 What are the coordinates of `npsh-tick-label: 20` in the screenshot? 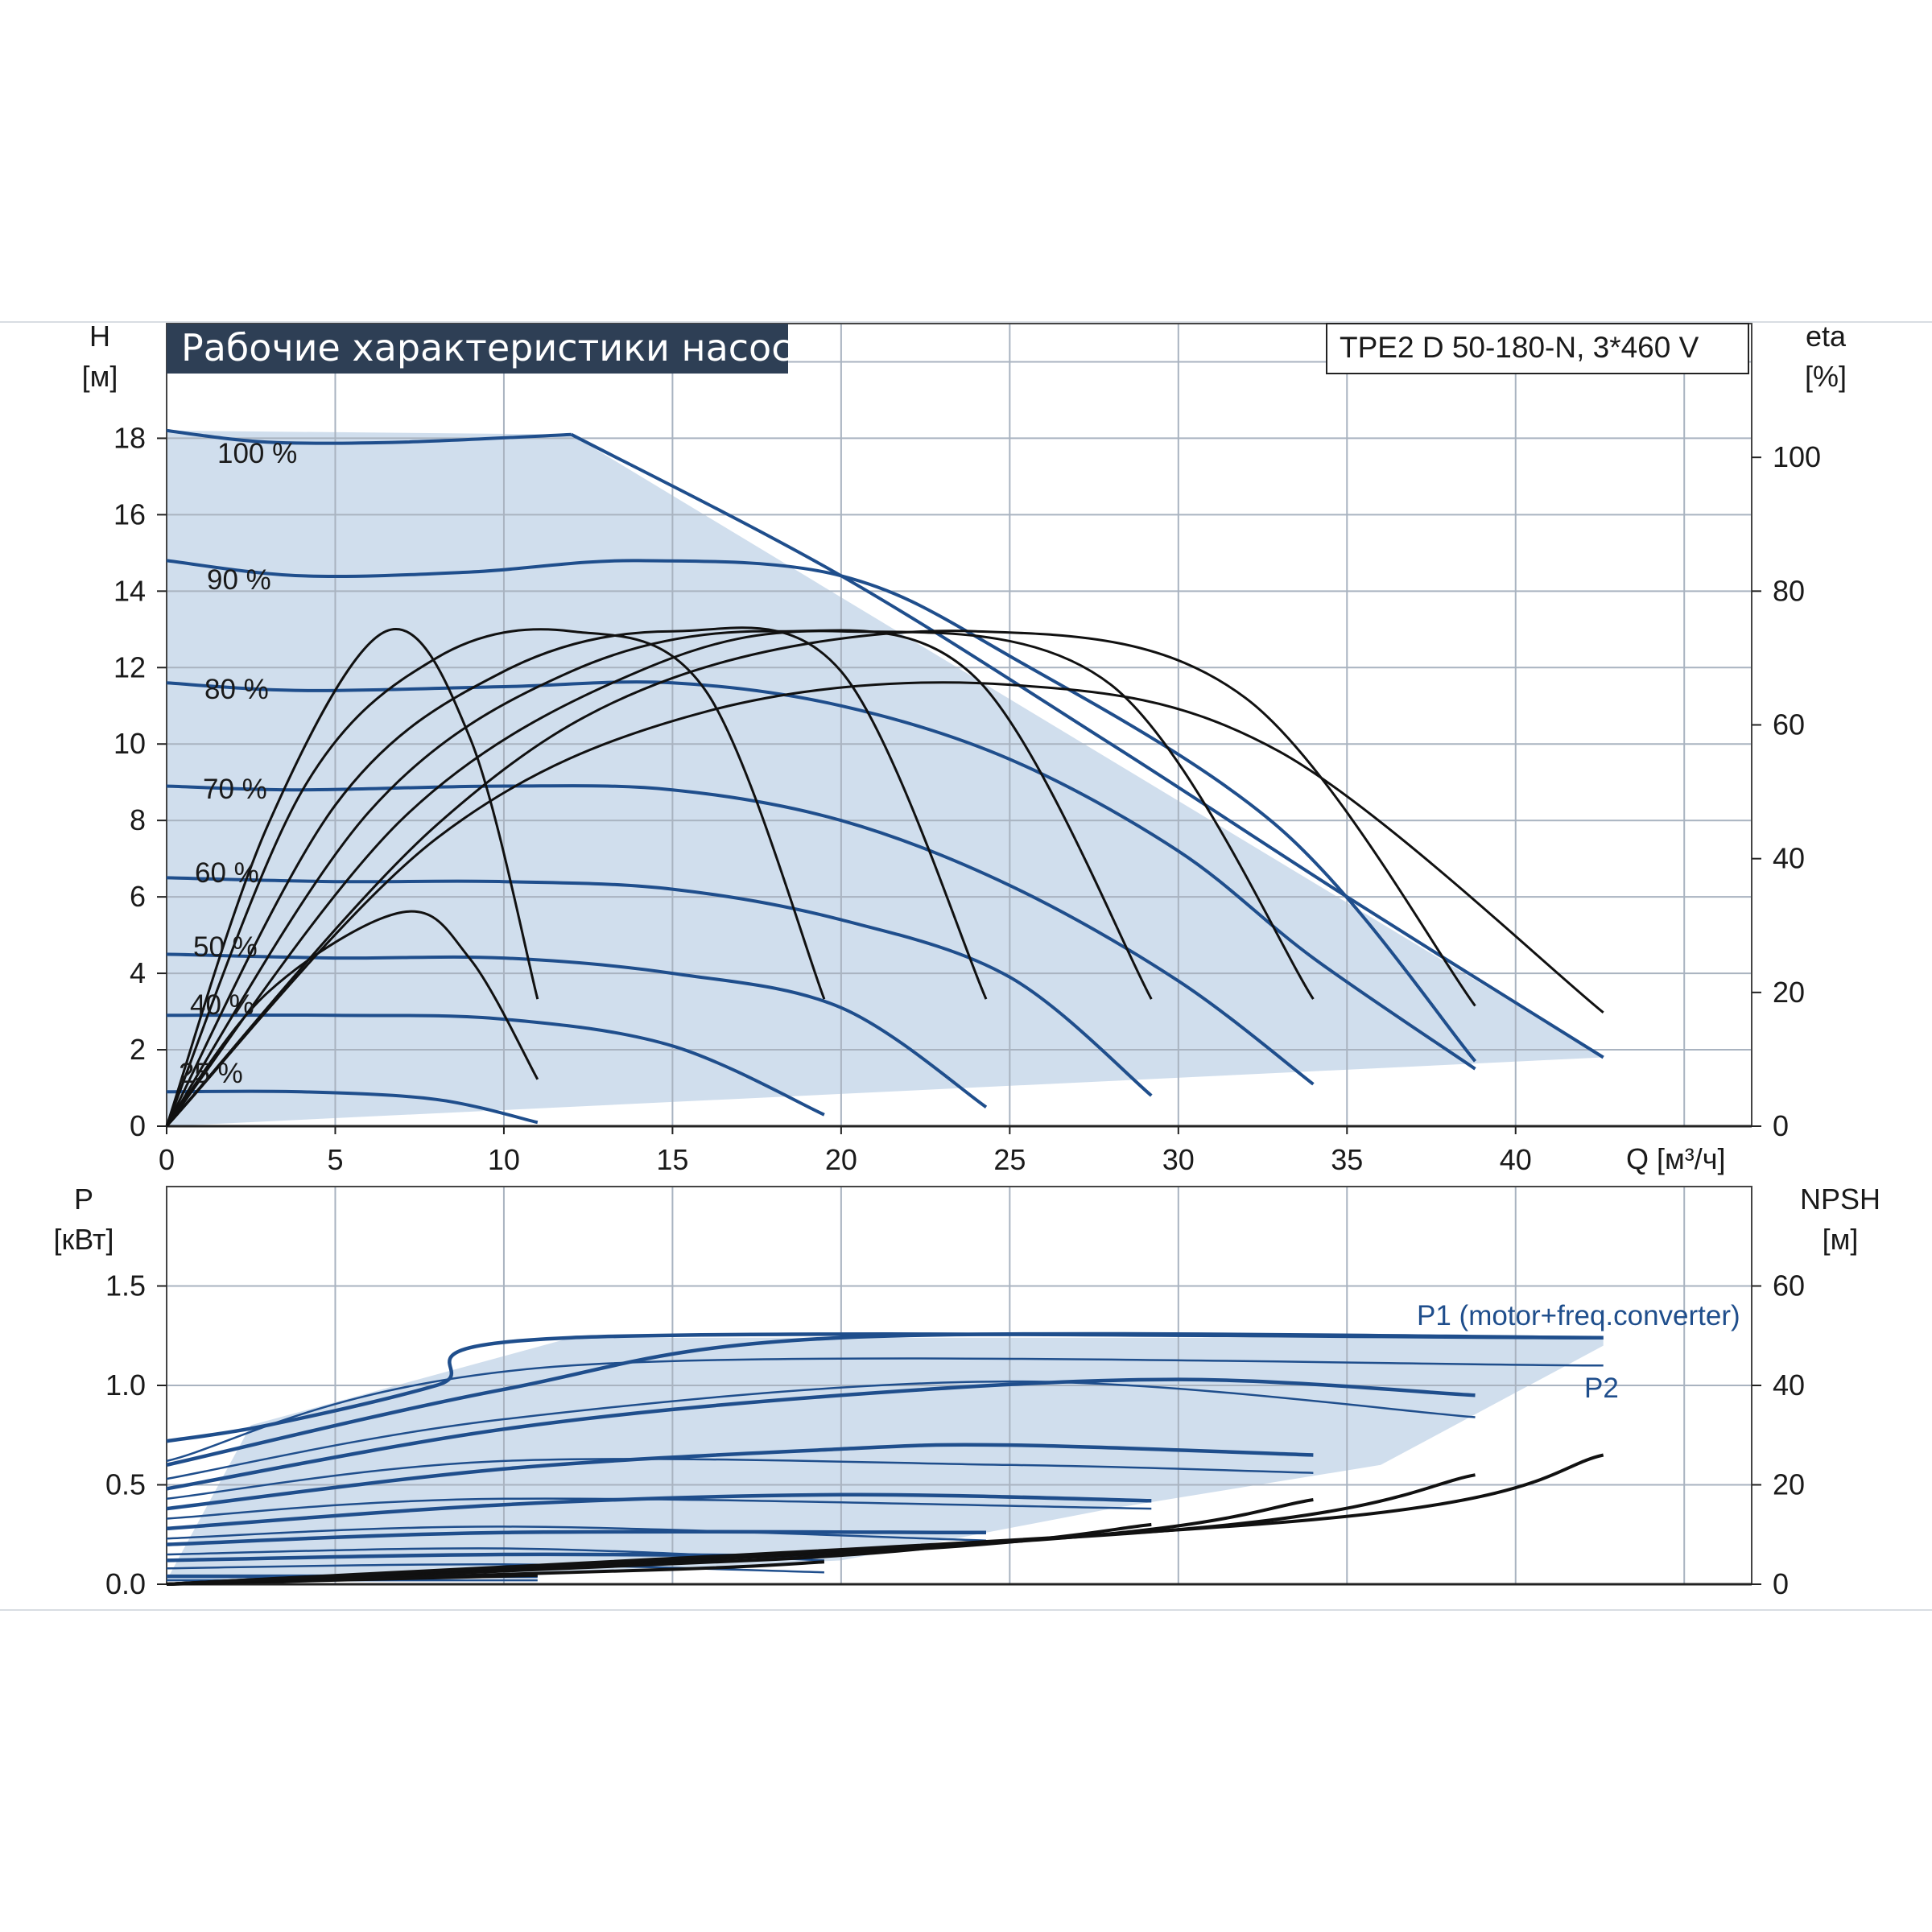 It's located at (1789, 1484).